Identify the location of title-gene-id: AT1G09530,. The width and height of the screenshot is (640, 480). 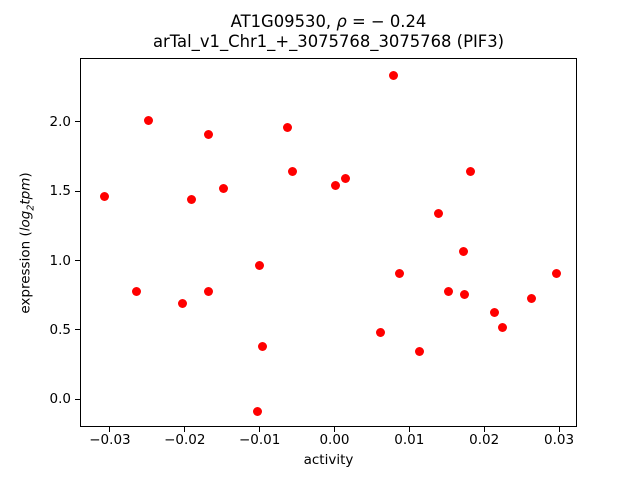
(283, 21).